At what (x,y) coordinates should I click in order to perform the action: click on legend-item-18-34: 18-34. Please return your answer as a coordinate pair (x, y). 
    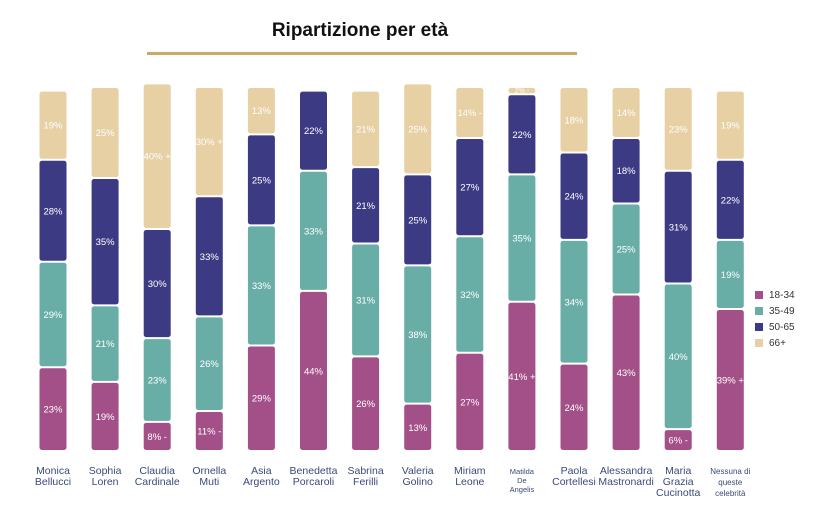
    Looking at the image, I should click on (775, 295).